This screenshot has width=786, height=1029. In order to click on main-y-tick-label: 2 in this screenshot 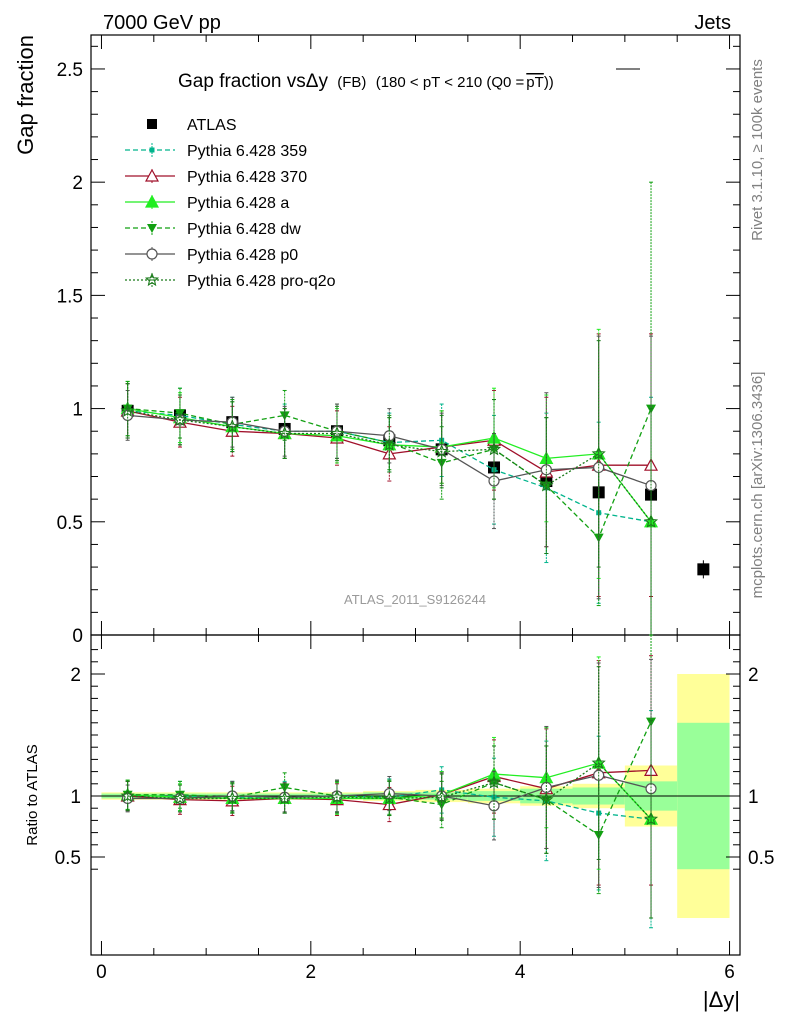, I will do `click(77, 183)`.